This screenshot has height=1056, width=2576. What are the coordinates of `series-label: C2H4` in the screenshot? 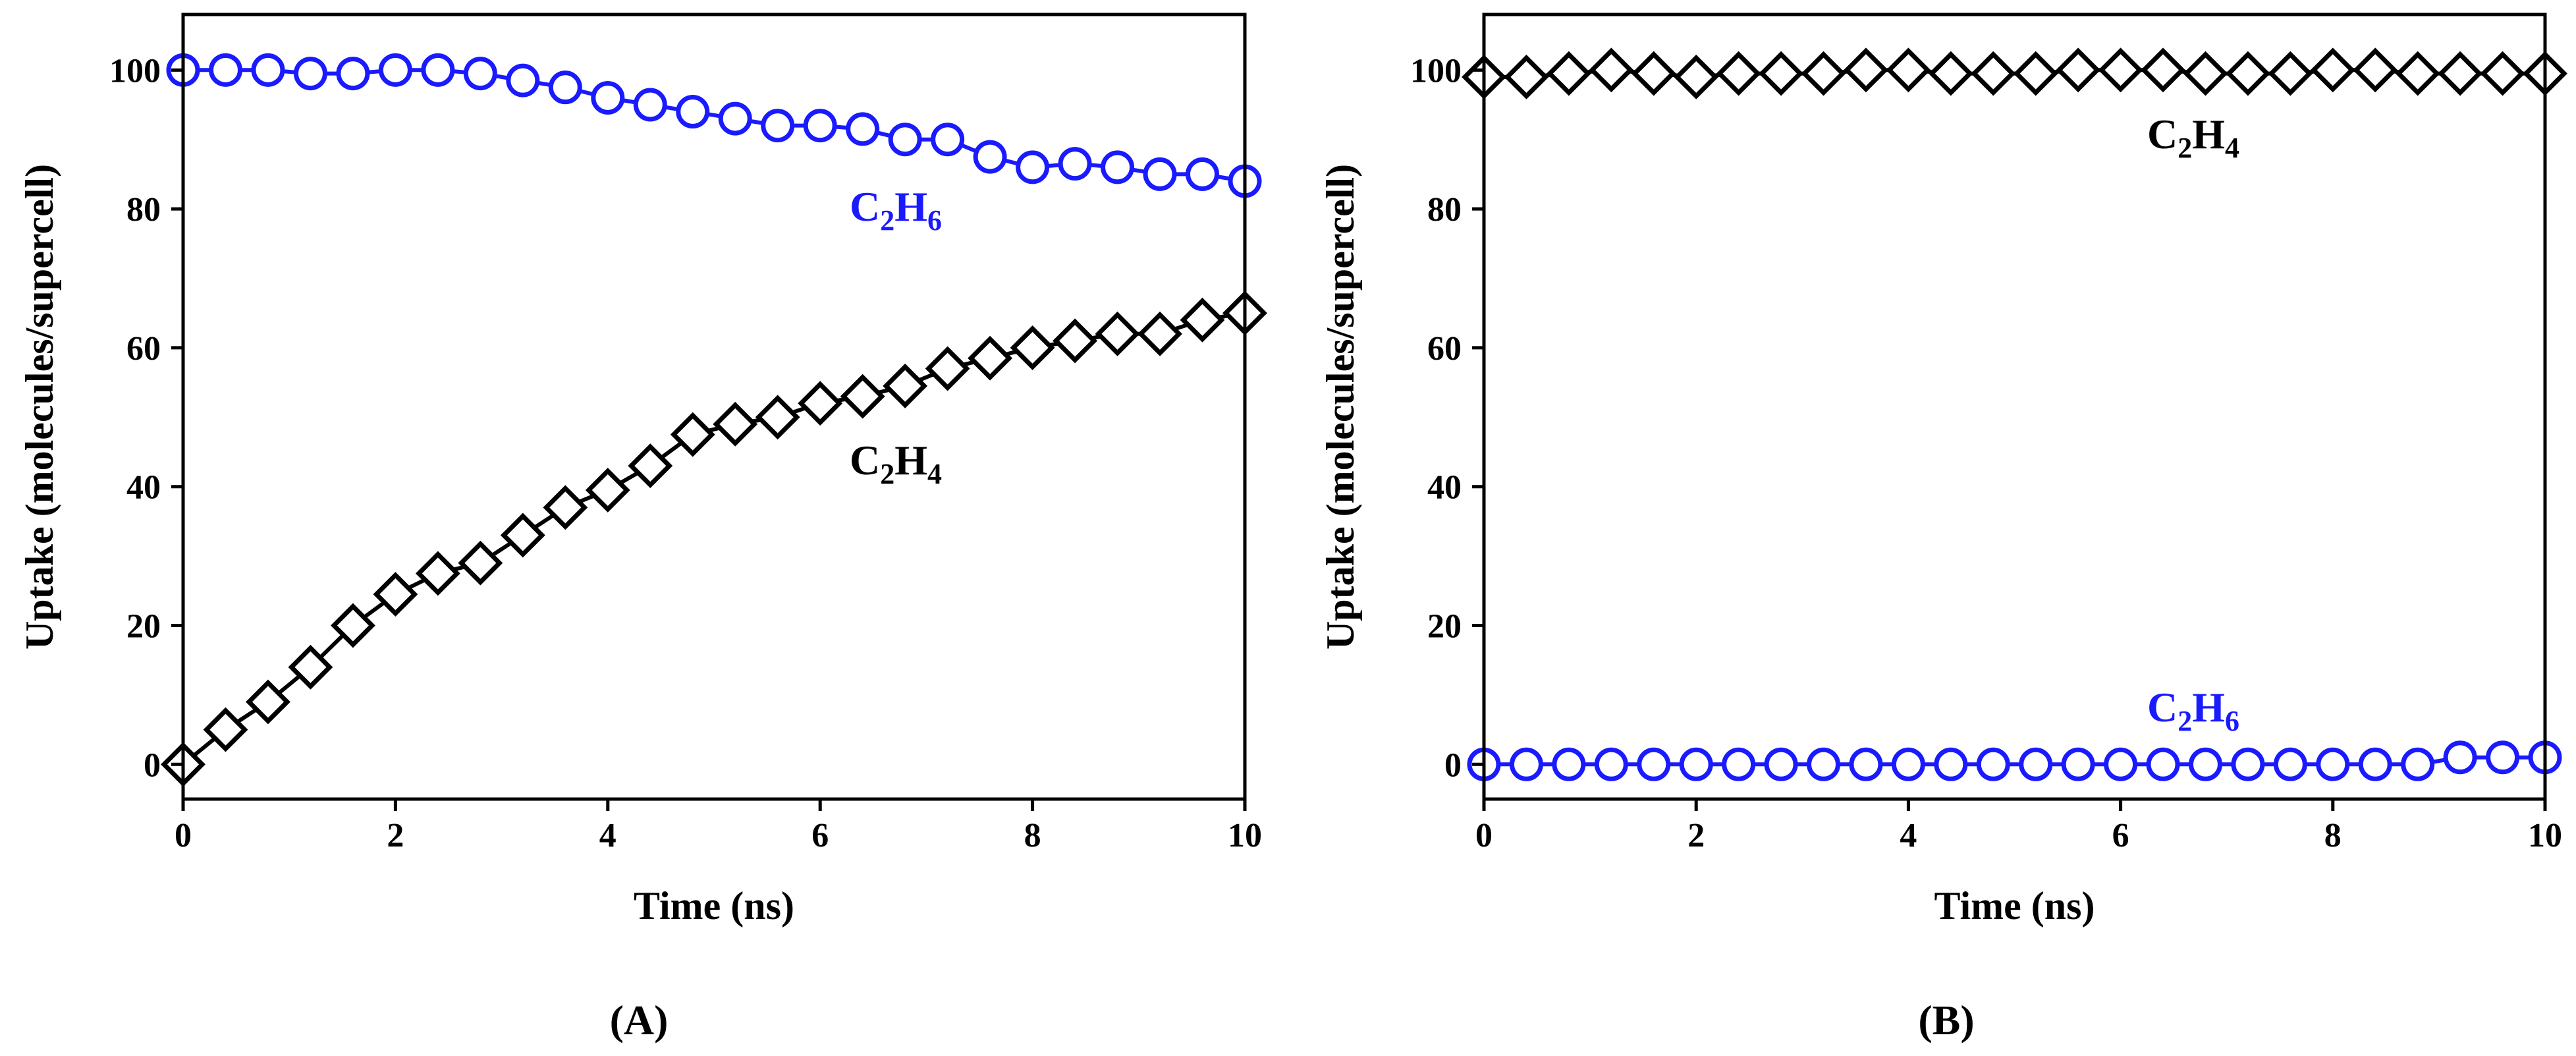 It's located at (896, 463).